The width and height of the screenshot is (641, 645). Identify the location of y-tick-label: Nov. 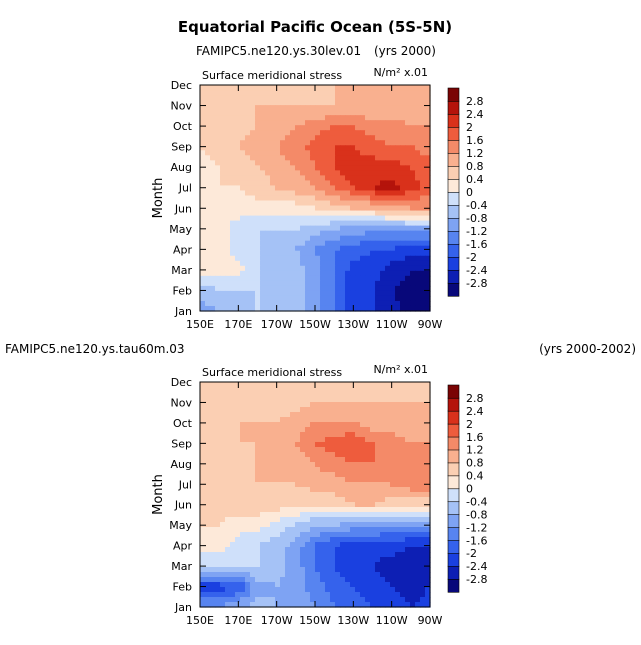
(182, 402).